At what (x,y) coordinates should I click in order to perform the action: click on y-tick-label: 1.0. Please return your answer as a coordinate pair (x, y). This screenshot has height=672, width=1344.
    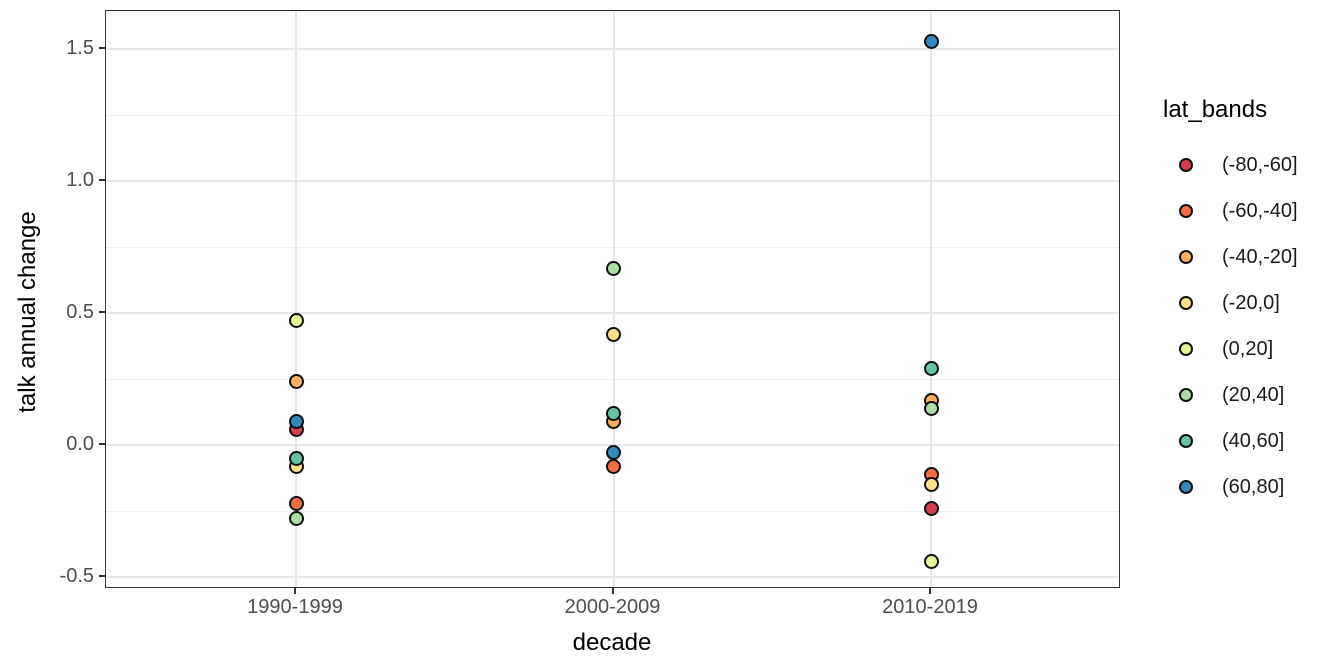
    Looking at the image, I should click on (80, 180).